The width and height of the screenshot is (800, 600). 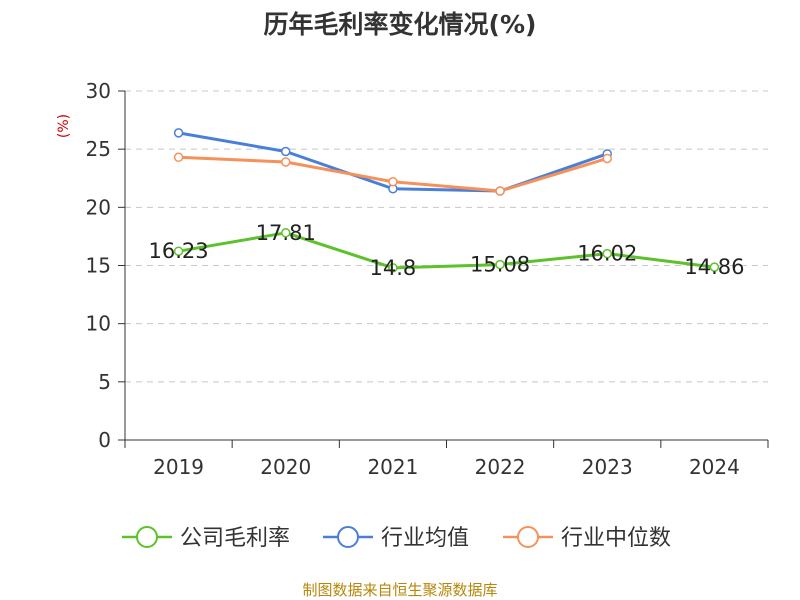 What do you see at coordinates (178, 467) in the screenshot?
I see `x-tick-label-2019: 2019` at bounding box center [178, 467].